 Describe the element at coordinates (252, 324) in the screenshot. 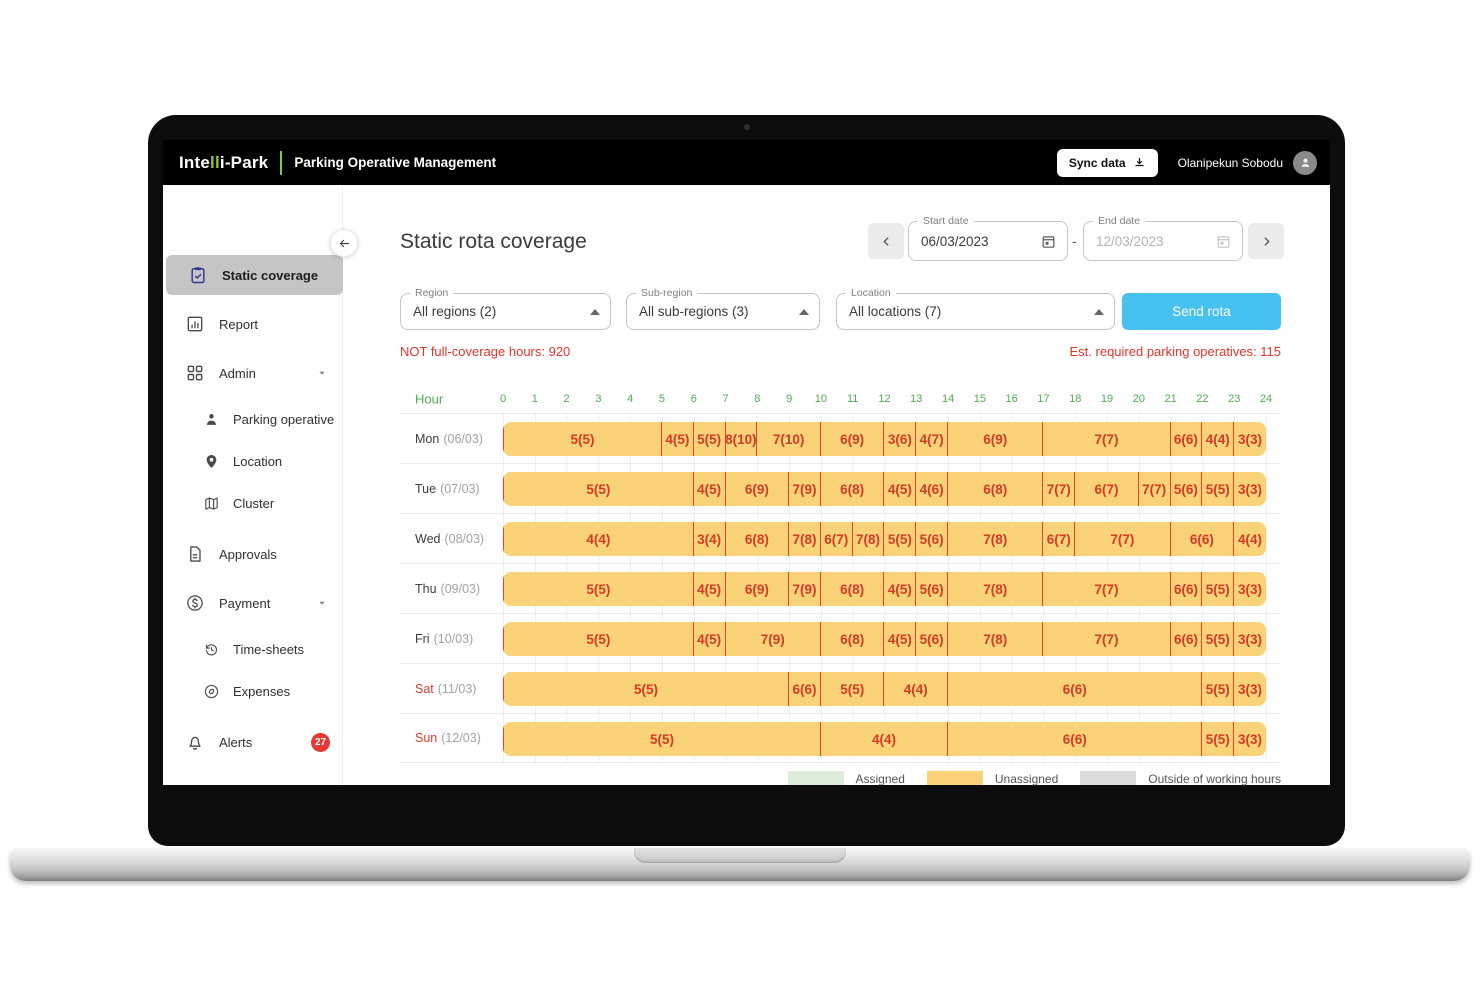

I see `sidebar-item-report: Report` at that location.